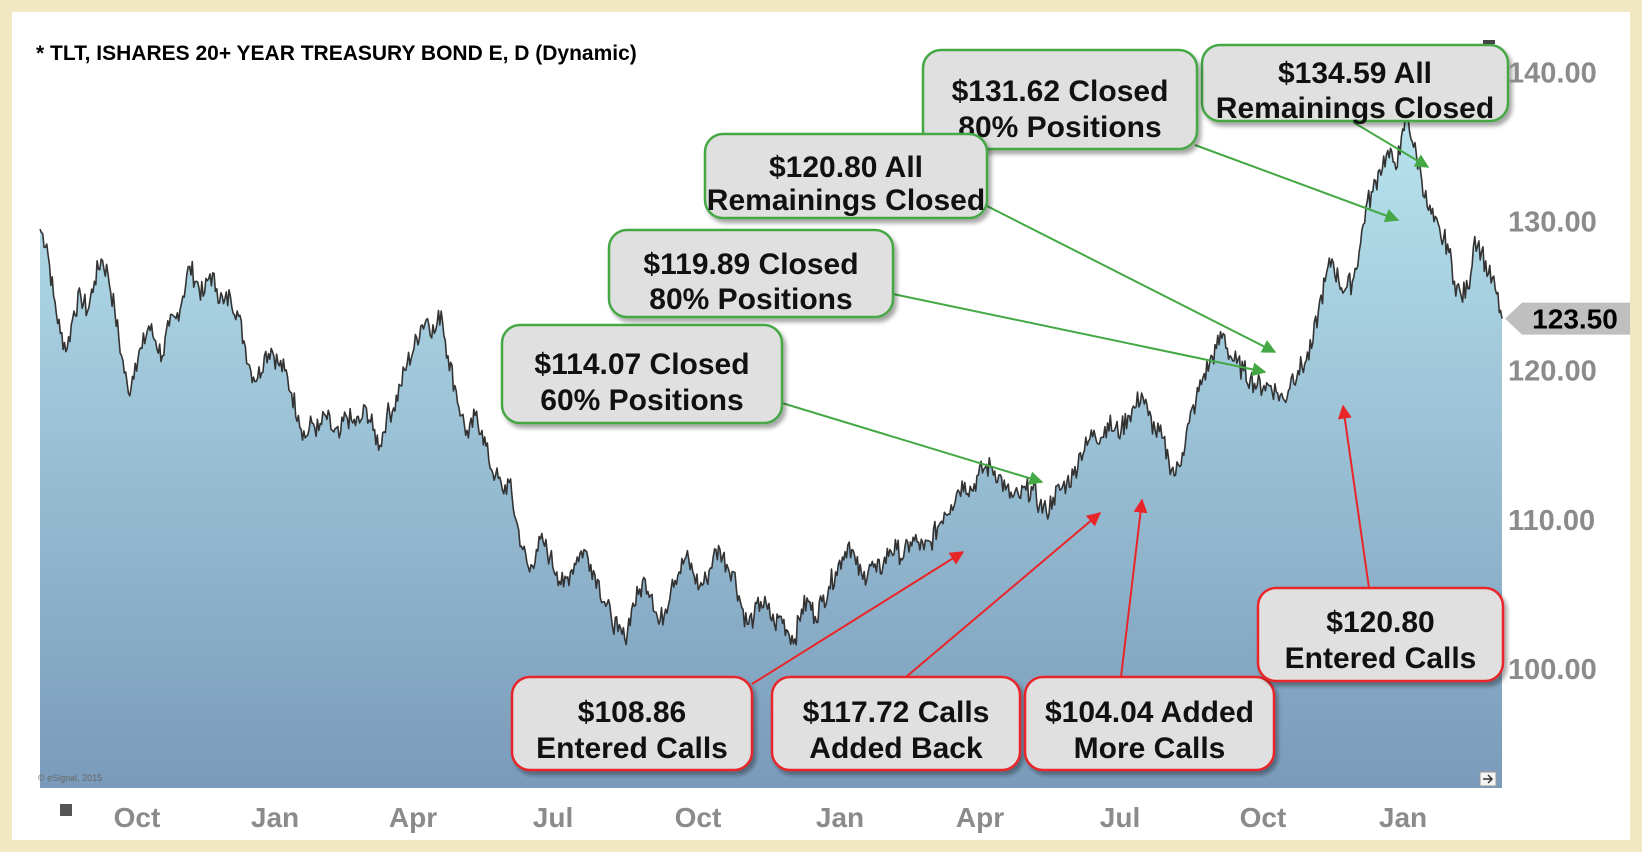 This screenshot has height=852, width=1642. I want to click on annotation-text: More Calls, so click(1150, 748).